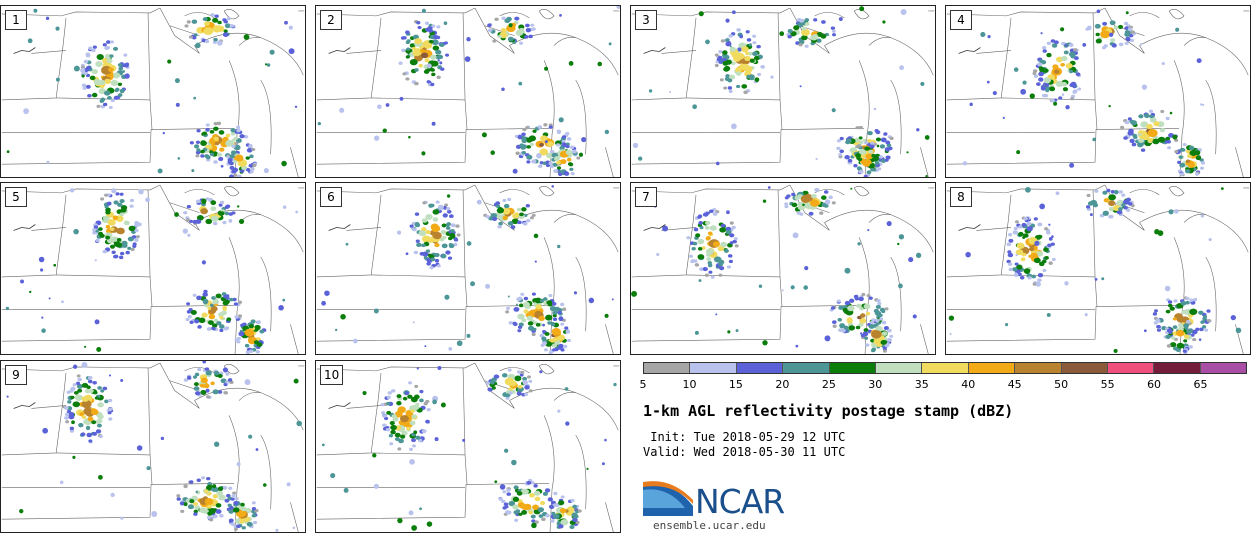 This screenshot has width=1260, height=533. I want to click on panel-number-label: 7, so click(646, 197).